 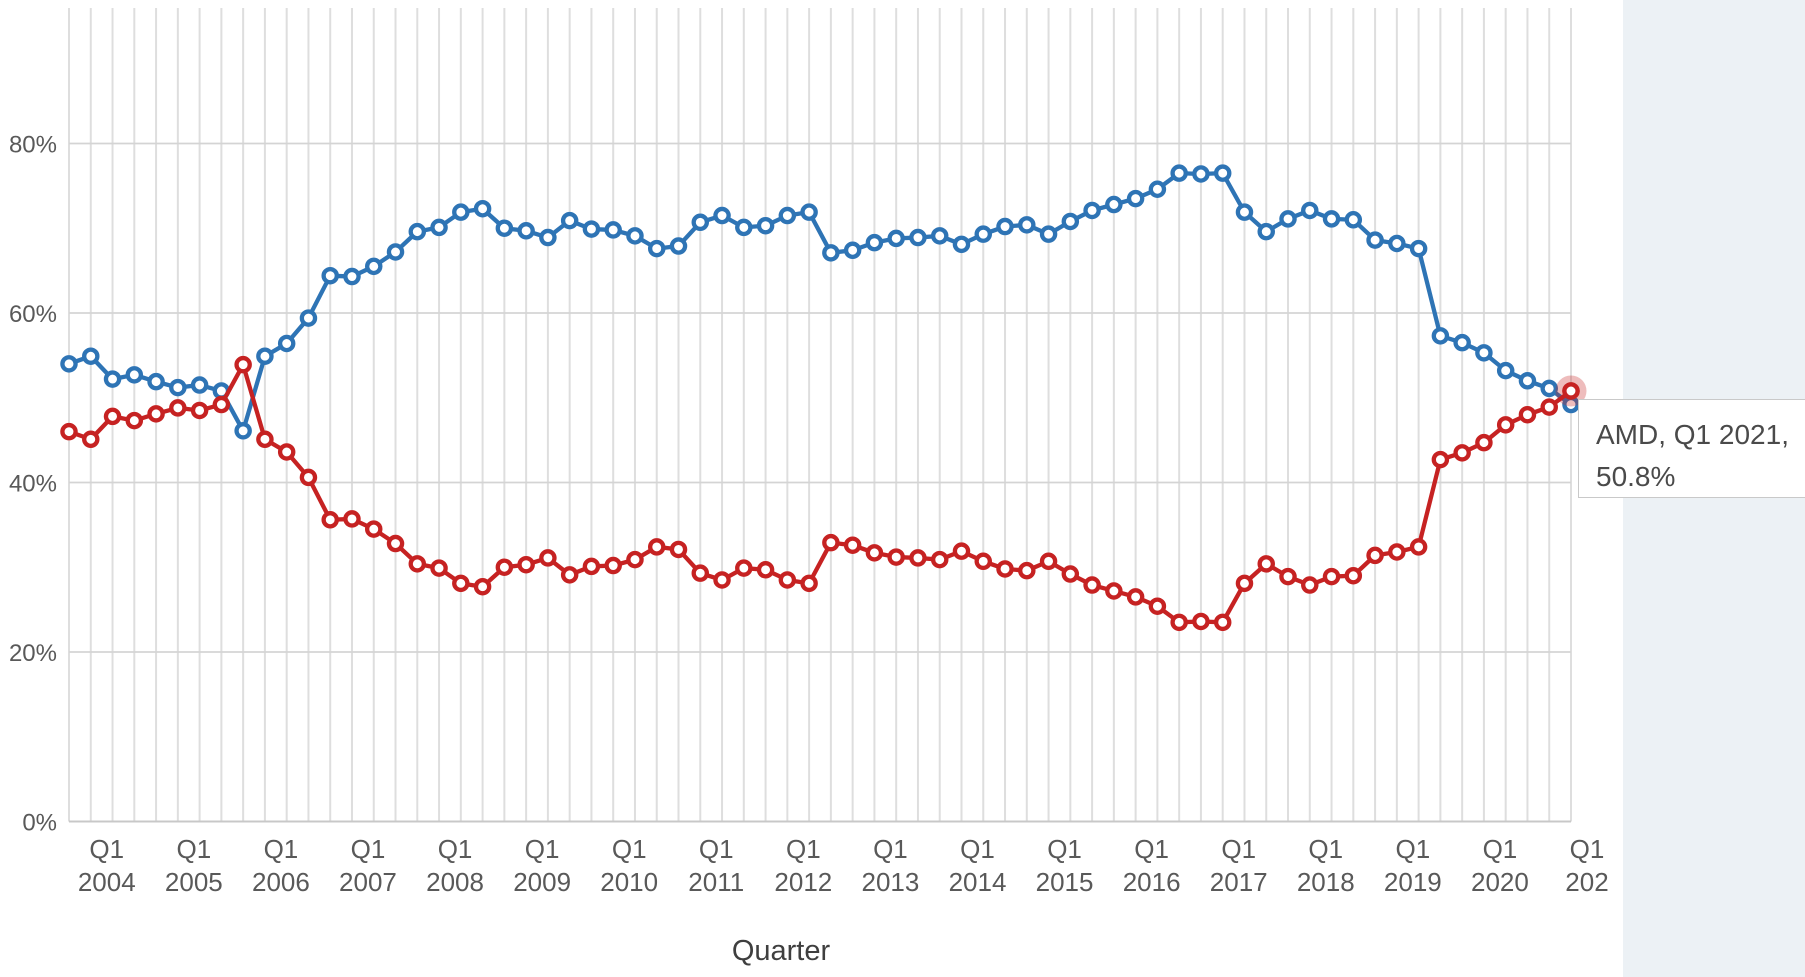 I want to click on y-tick-labels: 0% 20% 40% 60% 80%, so click(x=33, y=483).